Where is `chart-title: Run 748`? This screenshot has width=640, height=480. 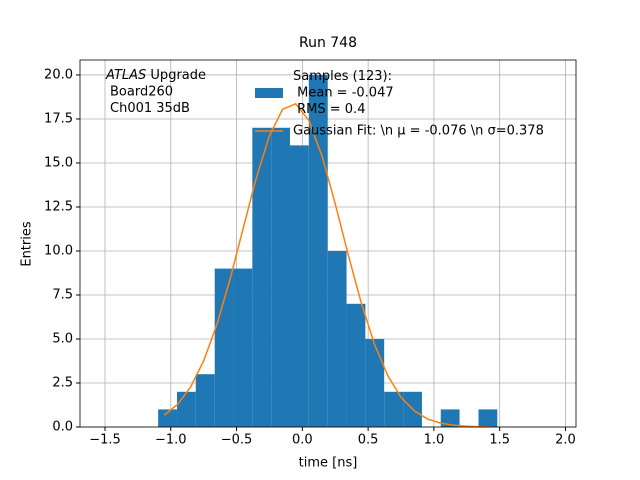 chart-title: Run 748 is located at coordinates (328, 43).